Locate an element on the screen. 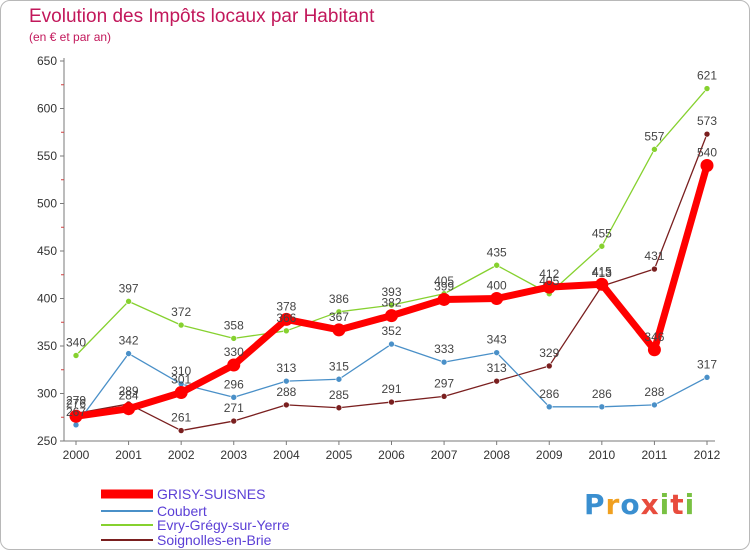 Image resolution: width=750 pixels, height=550 pixels. data-label: 366 is located at coordinates (286, 318).